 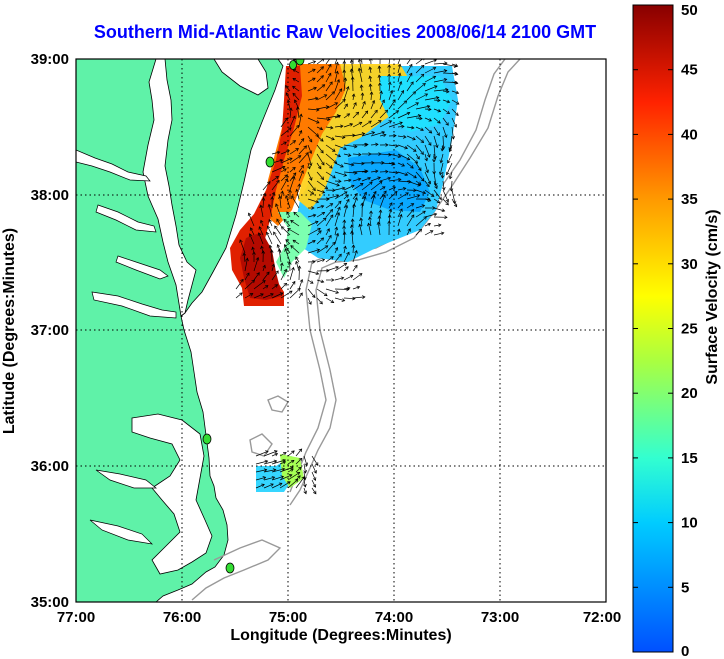 I want to click on x-axis-label: Longitude (Degrees:Minutes), so click(x=340, y=635).